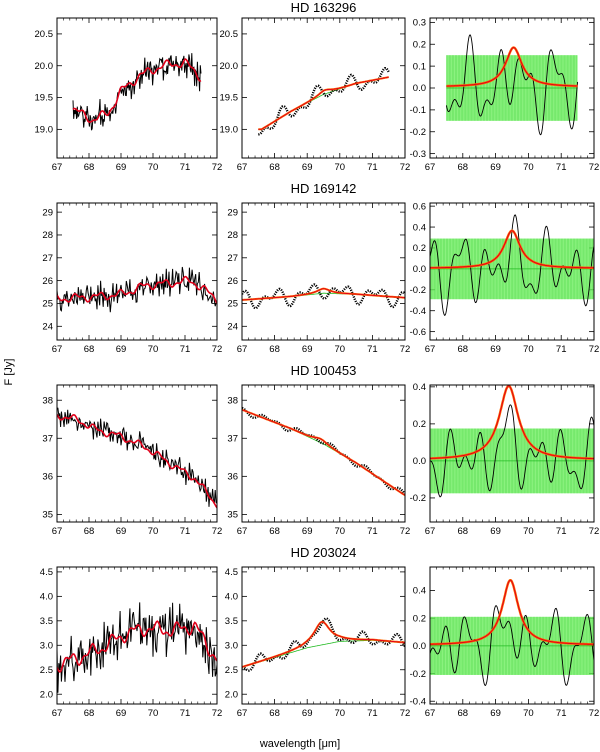 This screenshot has height=752, width=600. I want to click on residual-panel: 67 68 69 70 71 72 -0.2 0.0 0.2 0.4, so click(505, 459).